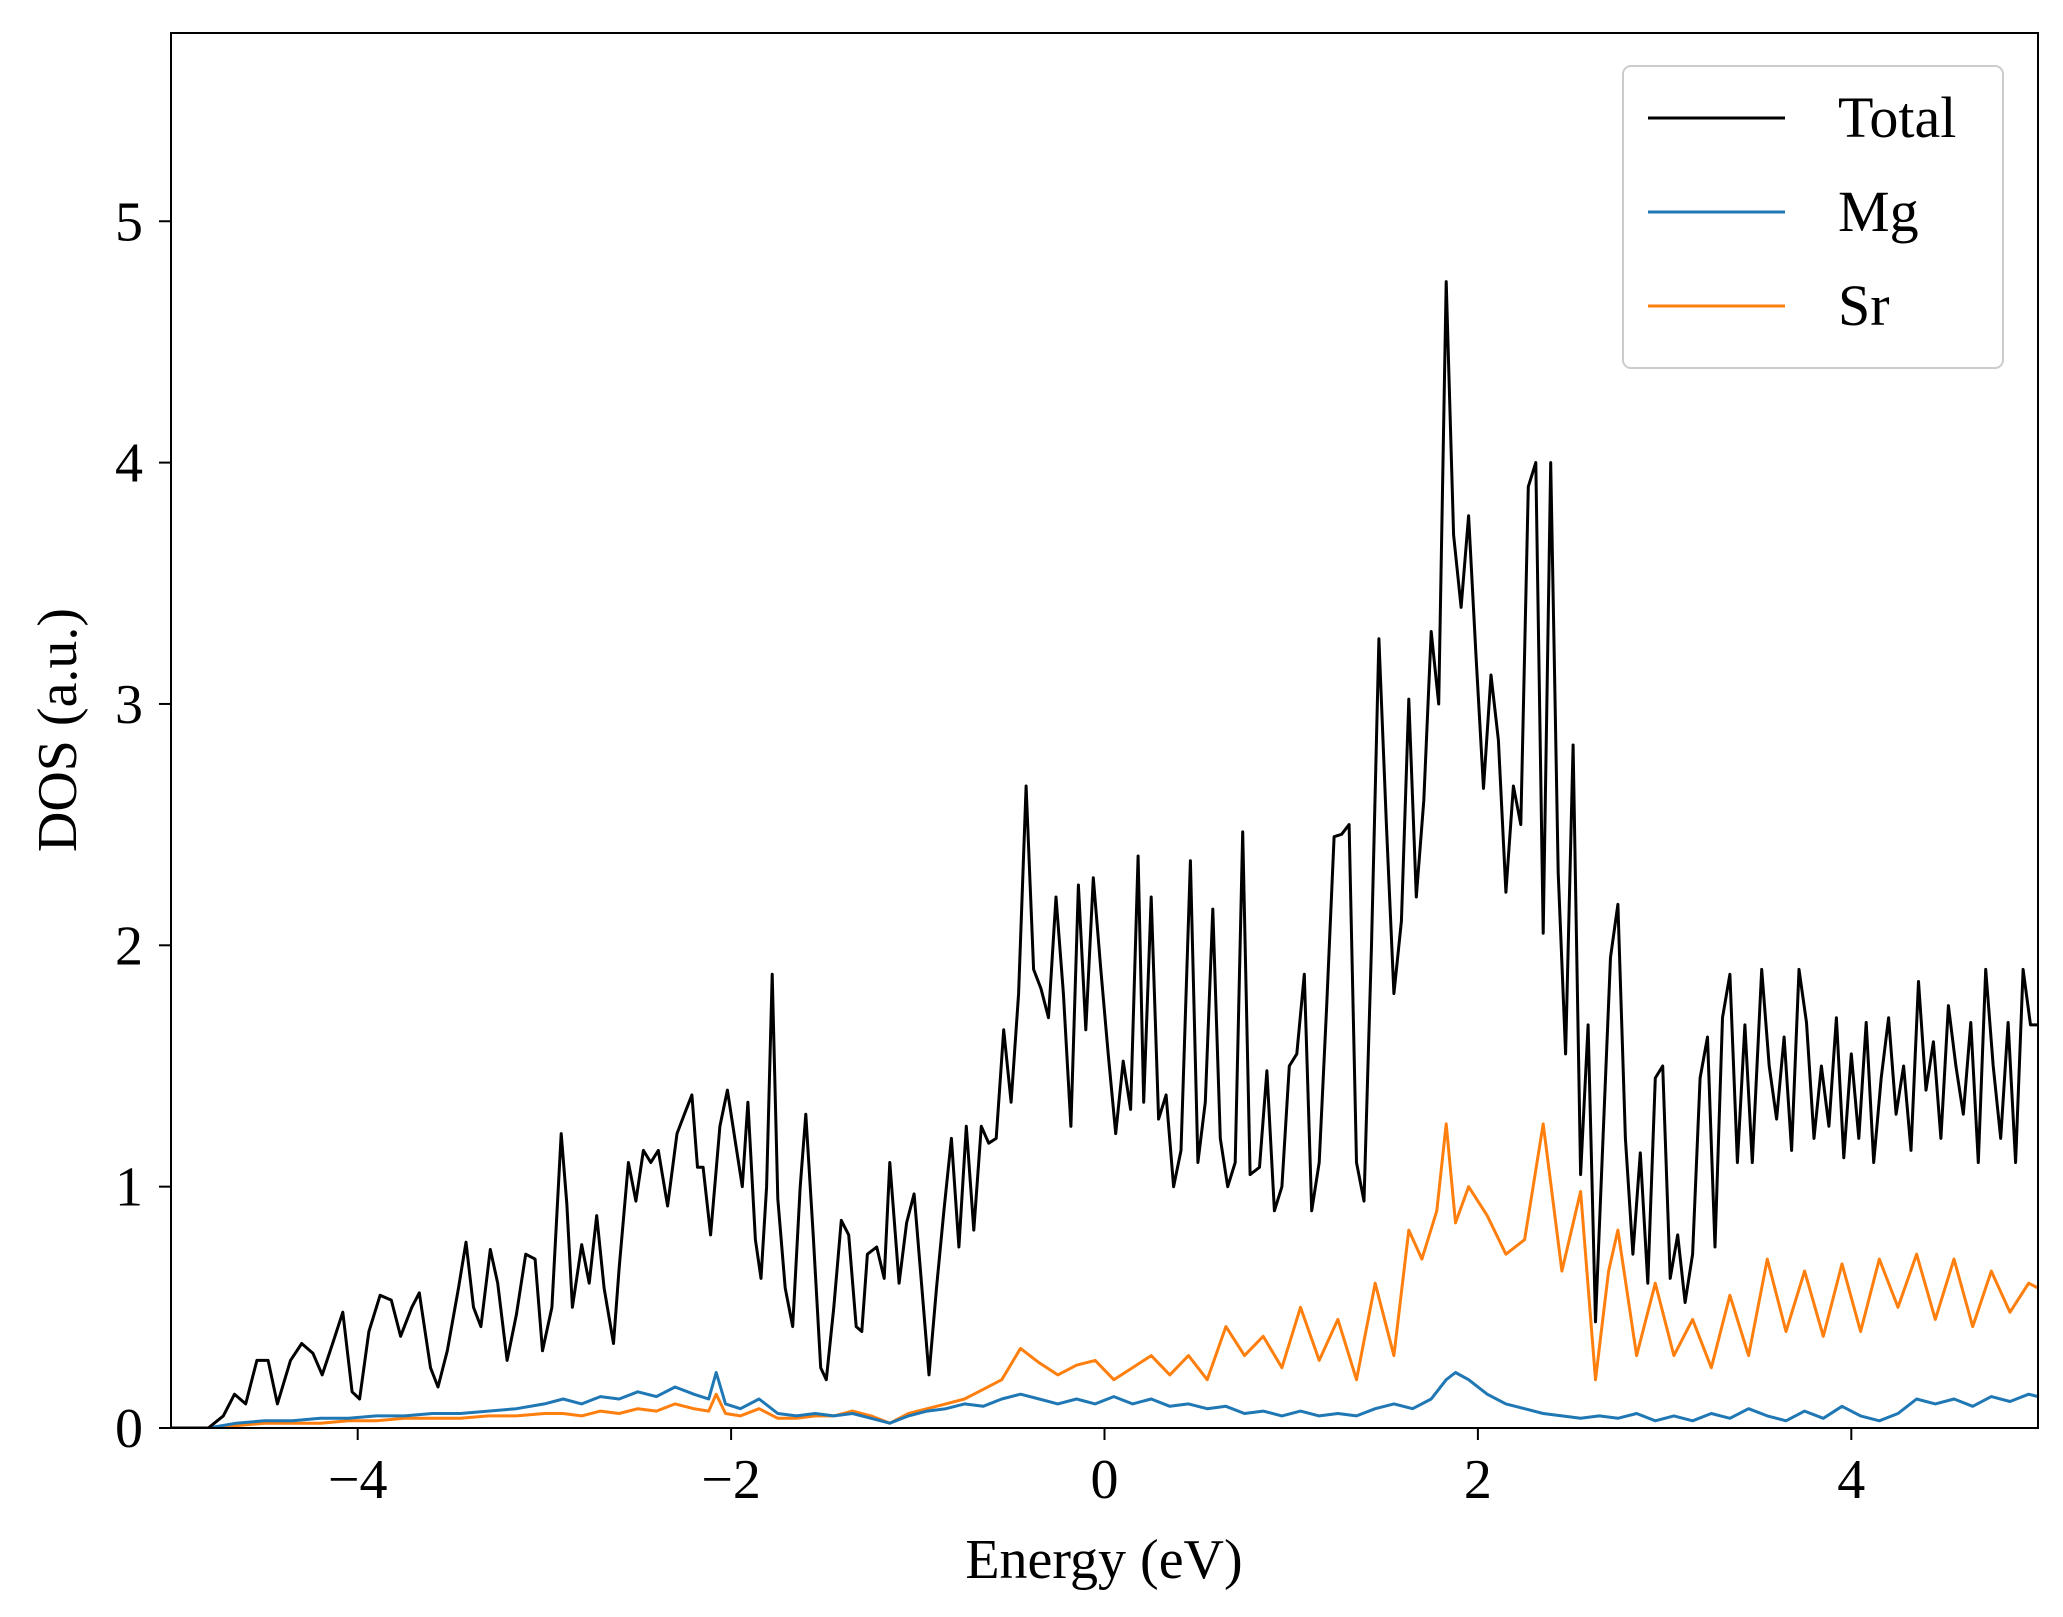  I want to click on legend-label-sr: Sr, so click(1864, 305).